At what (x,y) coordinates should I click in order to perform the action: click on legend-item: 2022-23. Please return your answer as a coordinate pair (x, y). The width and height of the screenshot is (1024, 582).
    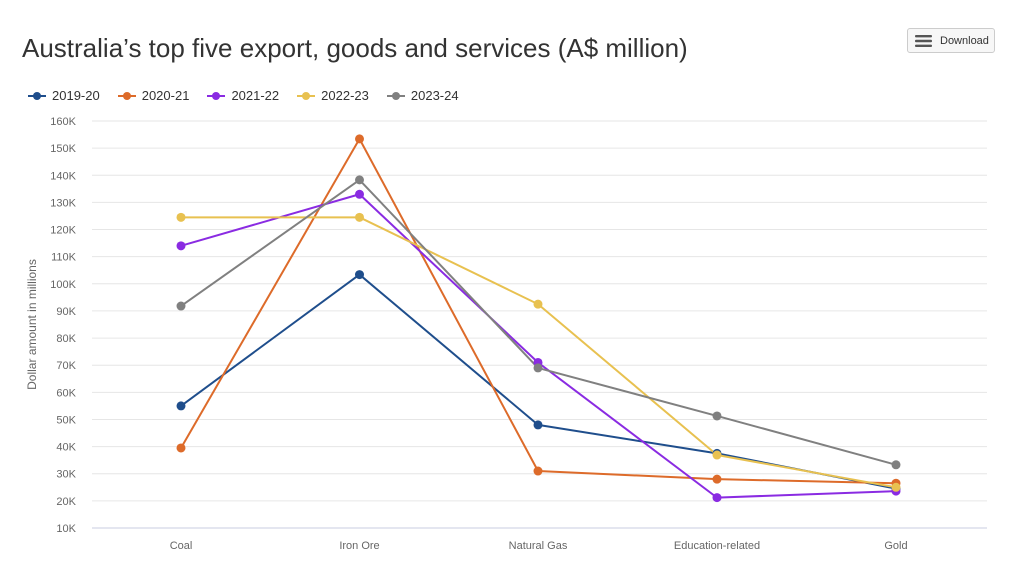
    Looking at the image, I should click on (333, 95).